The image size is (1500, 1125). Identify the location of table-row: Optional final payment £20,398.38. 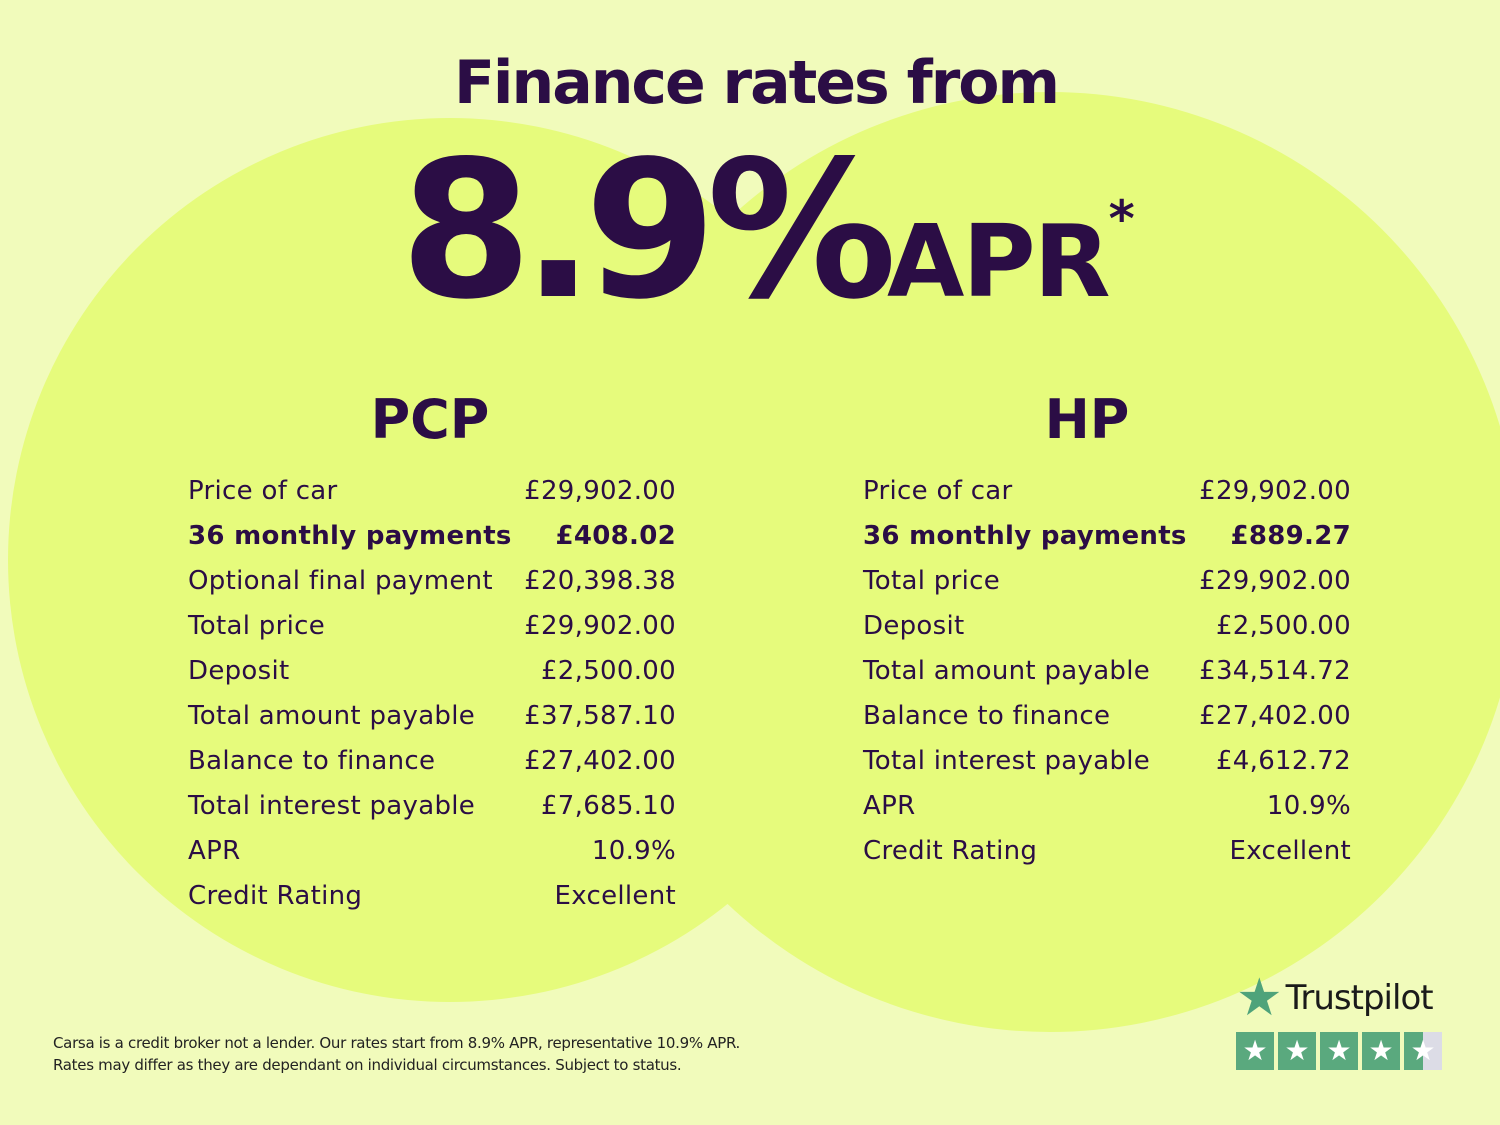
(432, 582).